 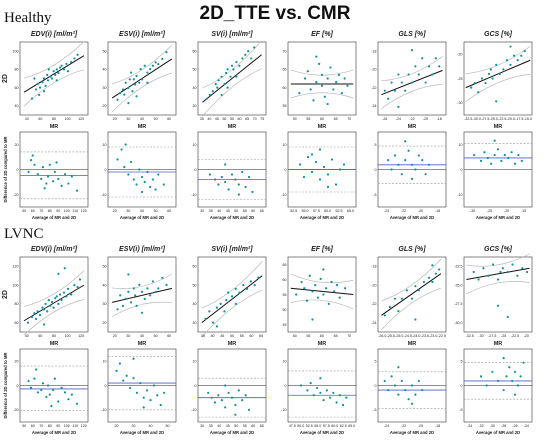 I want to click on y-tick-label-healthy-gcs-regression: -25, so click(x=459, y=79).